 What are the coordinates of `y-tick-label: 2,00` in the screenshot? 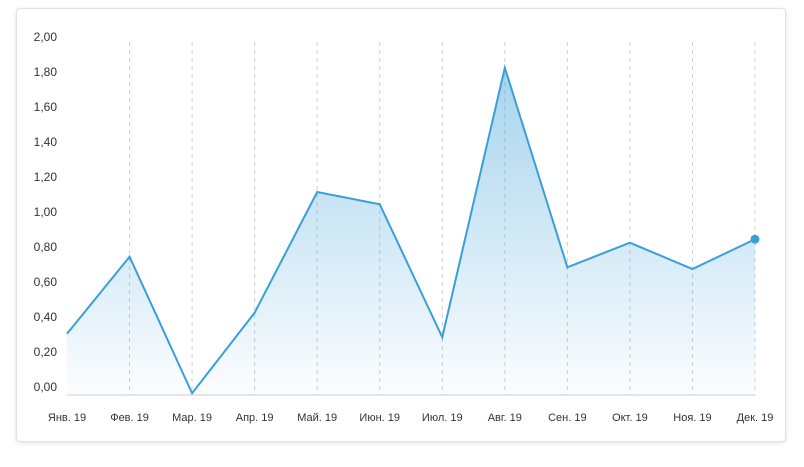 It's located at (46, 37).